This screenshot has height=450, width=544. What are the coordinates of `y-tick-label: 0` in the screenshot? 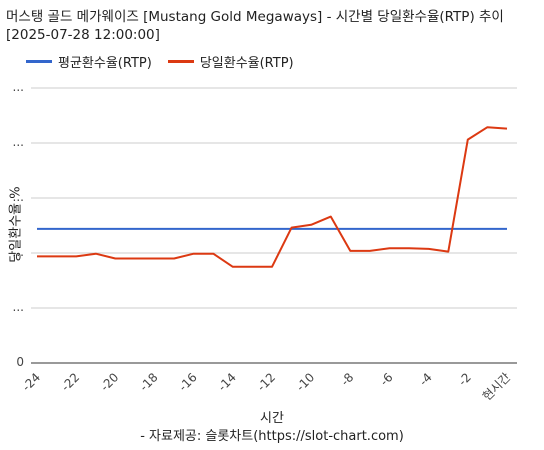 It's located at (20, 362).